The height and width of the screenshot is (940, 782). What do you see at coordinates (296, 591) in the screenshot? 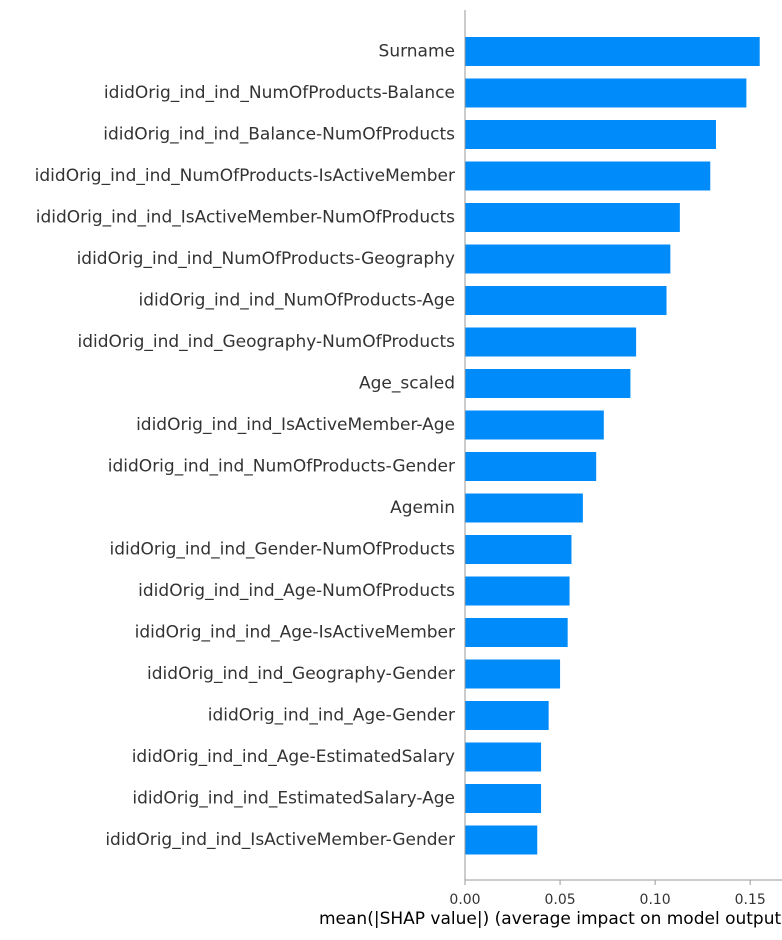
I see `category-label: ididOrig_ind_ind_Age-NumOfProducts` at bounding box center [296, 591].